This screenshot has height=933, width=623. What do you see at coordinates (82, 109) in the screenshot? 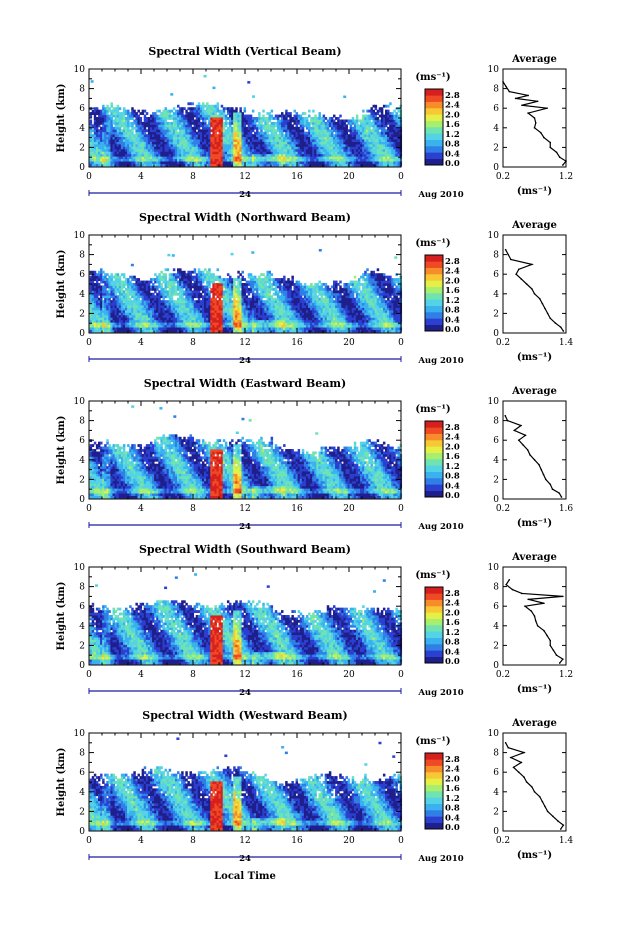
I see `y-tick-label: 6` at bounding box center [82, 109].